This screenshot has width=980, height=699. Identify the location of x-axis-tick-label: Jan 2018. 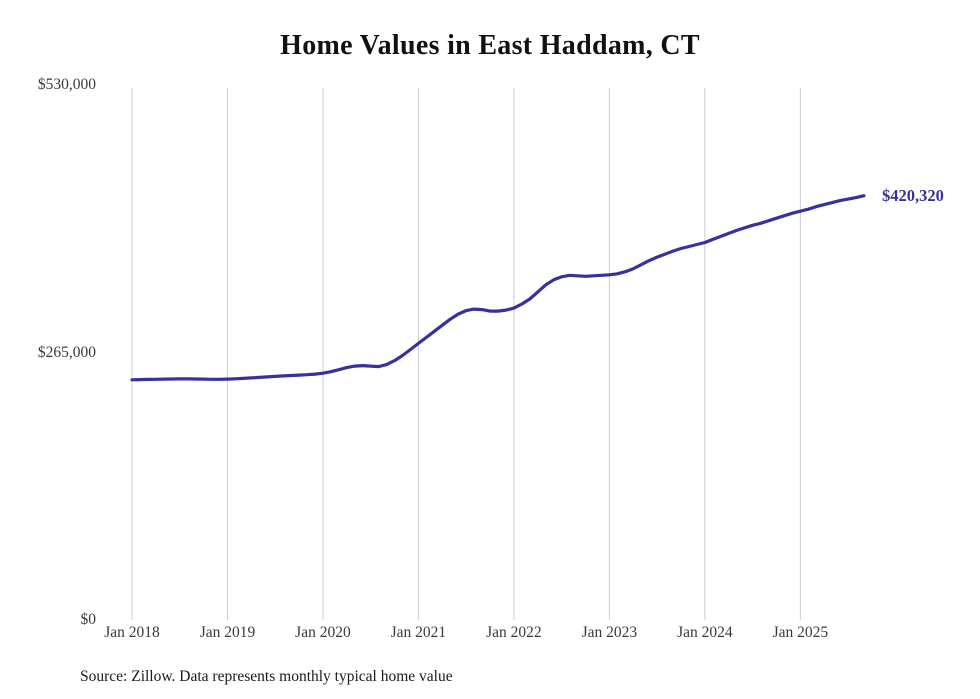
(132, 632).